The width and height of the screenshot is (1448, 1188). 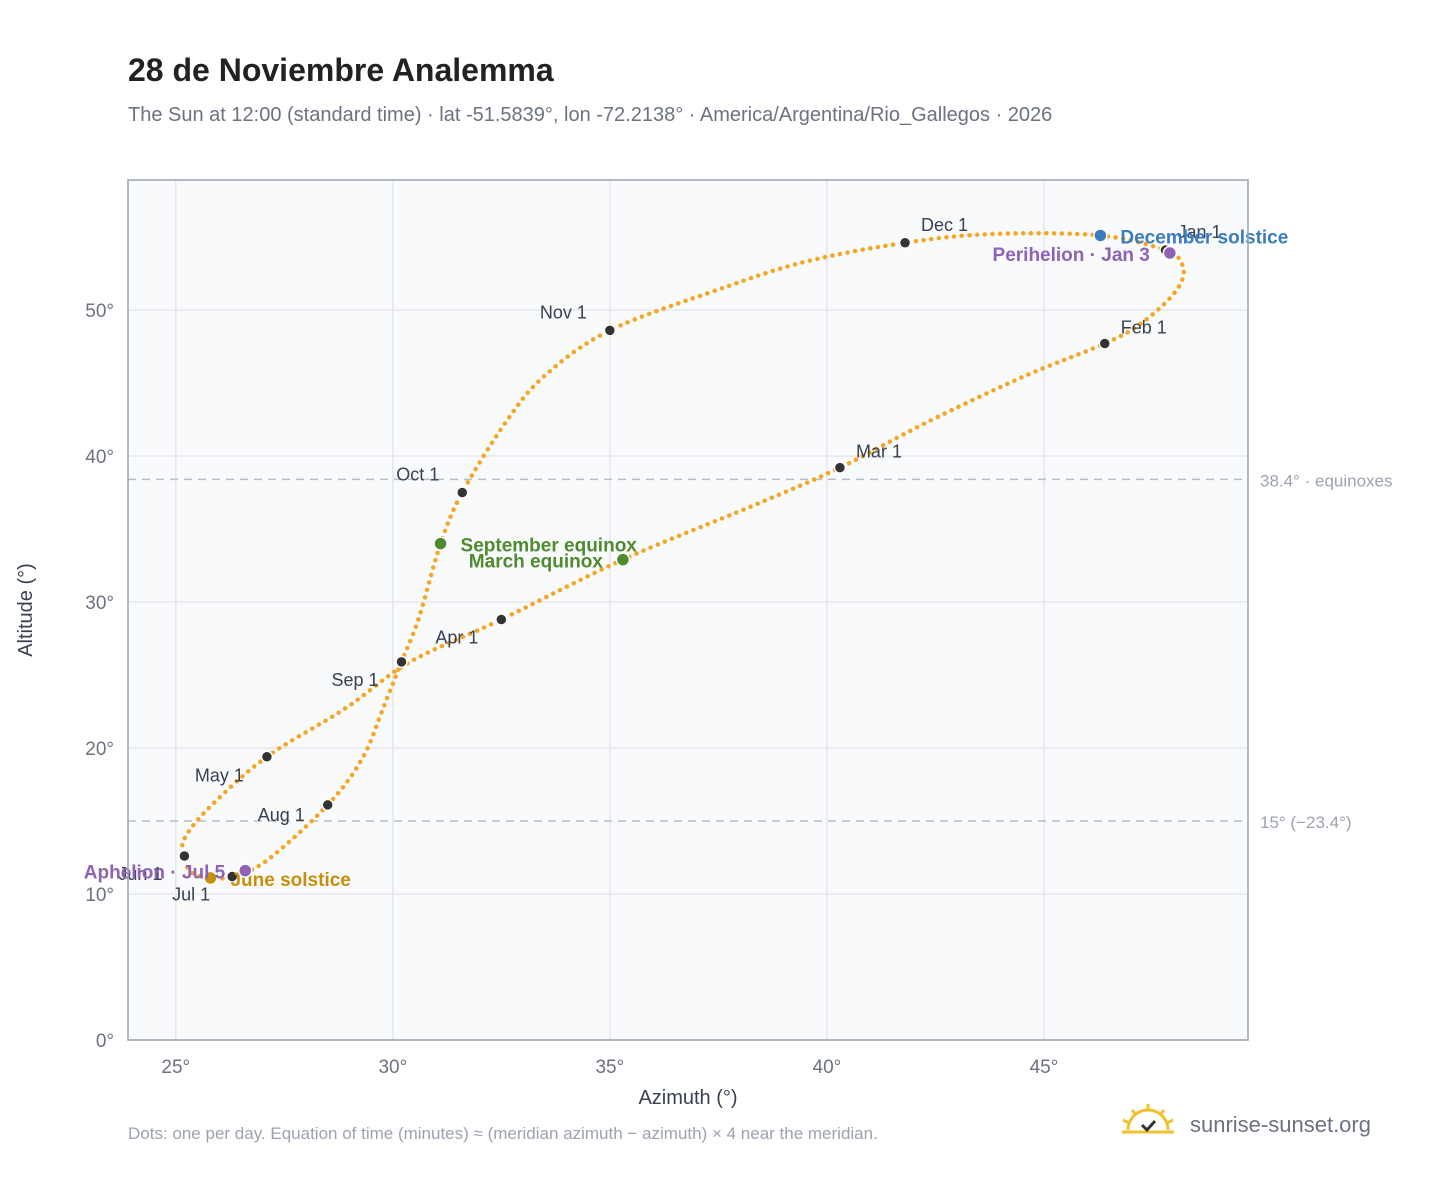 What do you see at coordinates (392, 1067) in the screenshot?
I see `x-tick-label: 30°` at bounding box center [392, 1067].